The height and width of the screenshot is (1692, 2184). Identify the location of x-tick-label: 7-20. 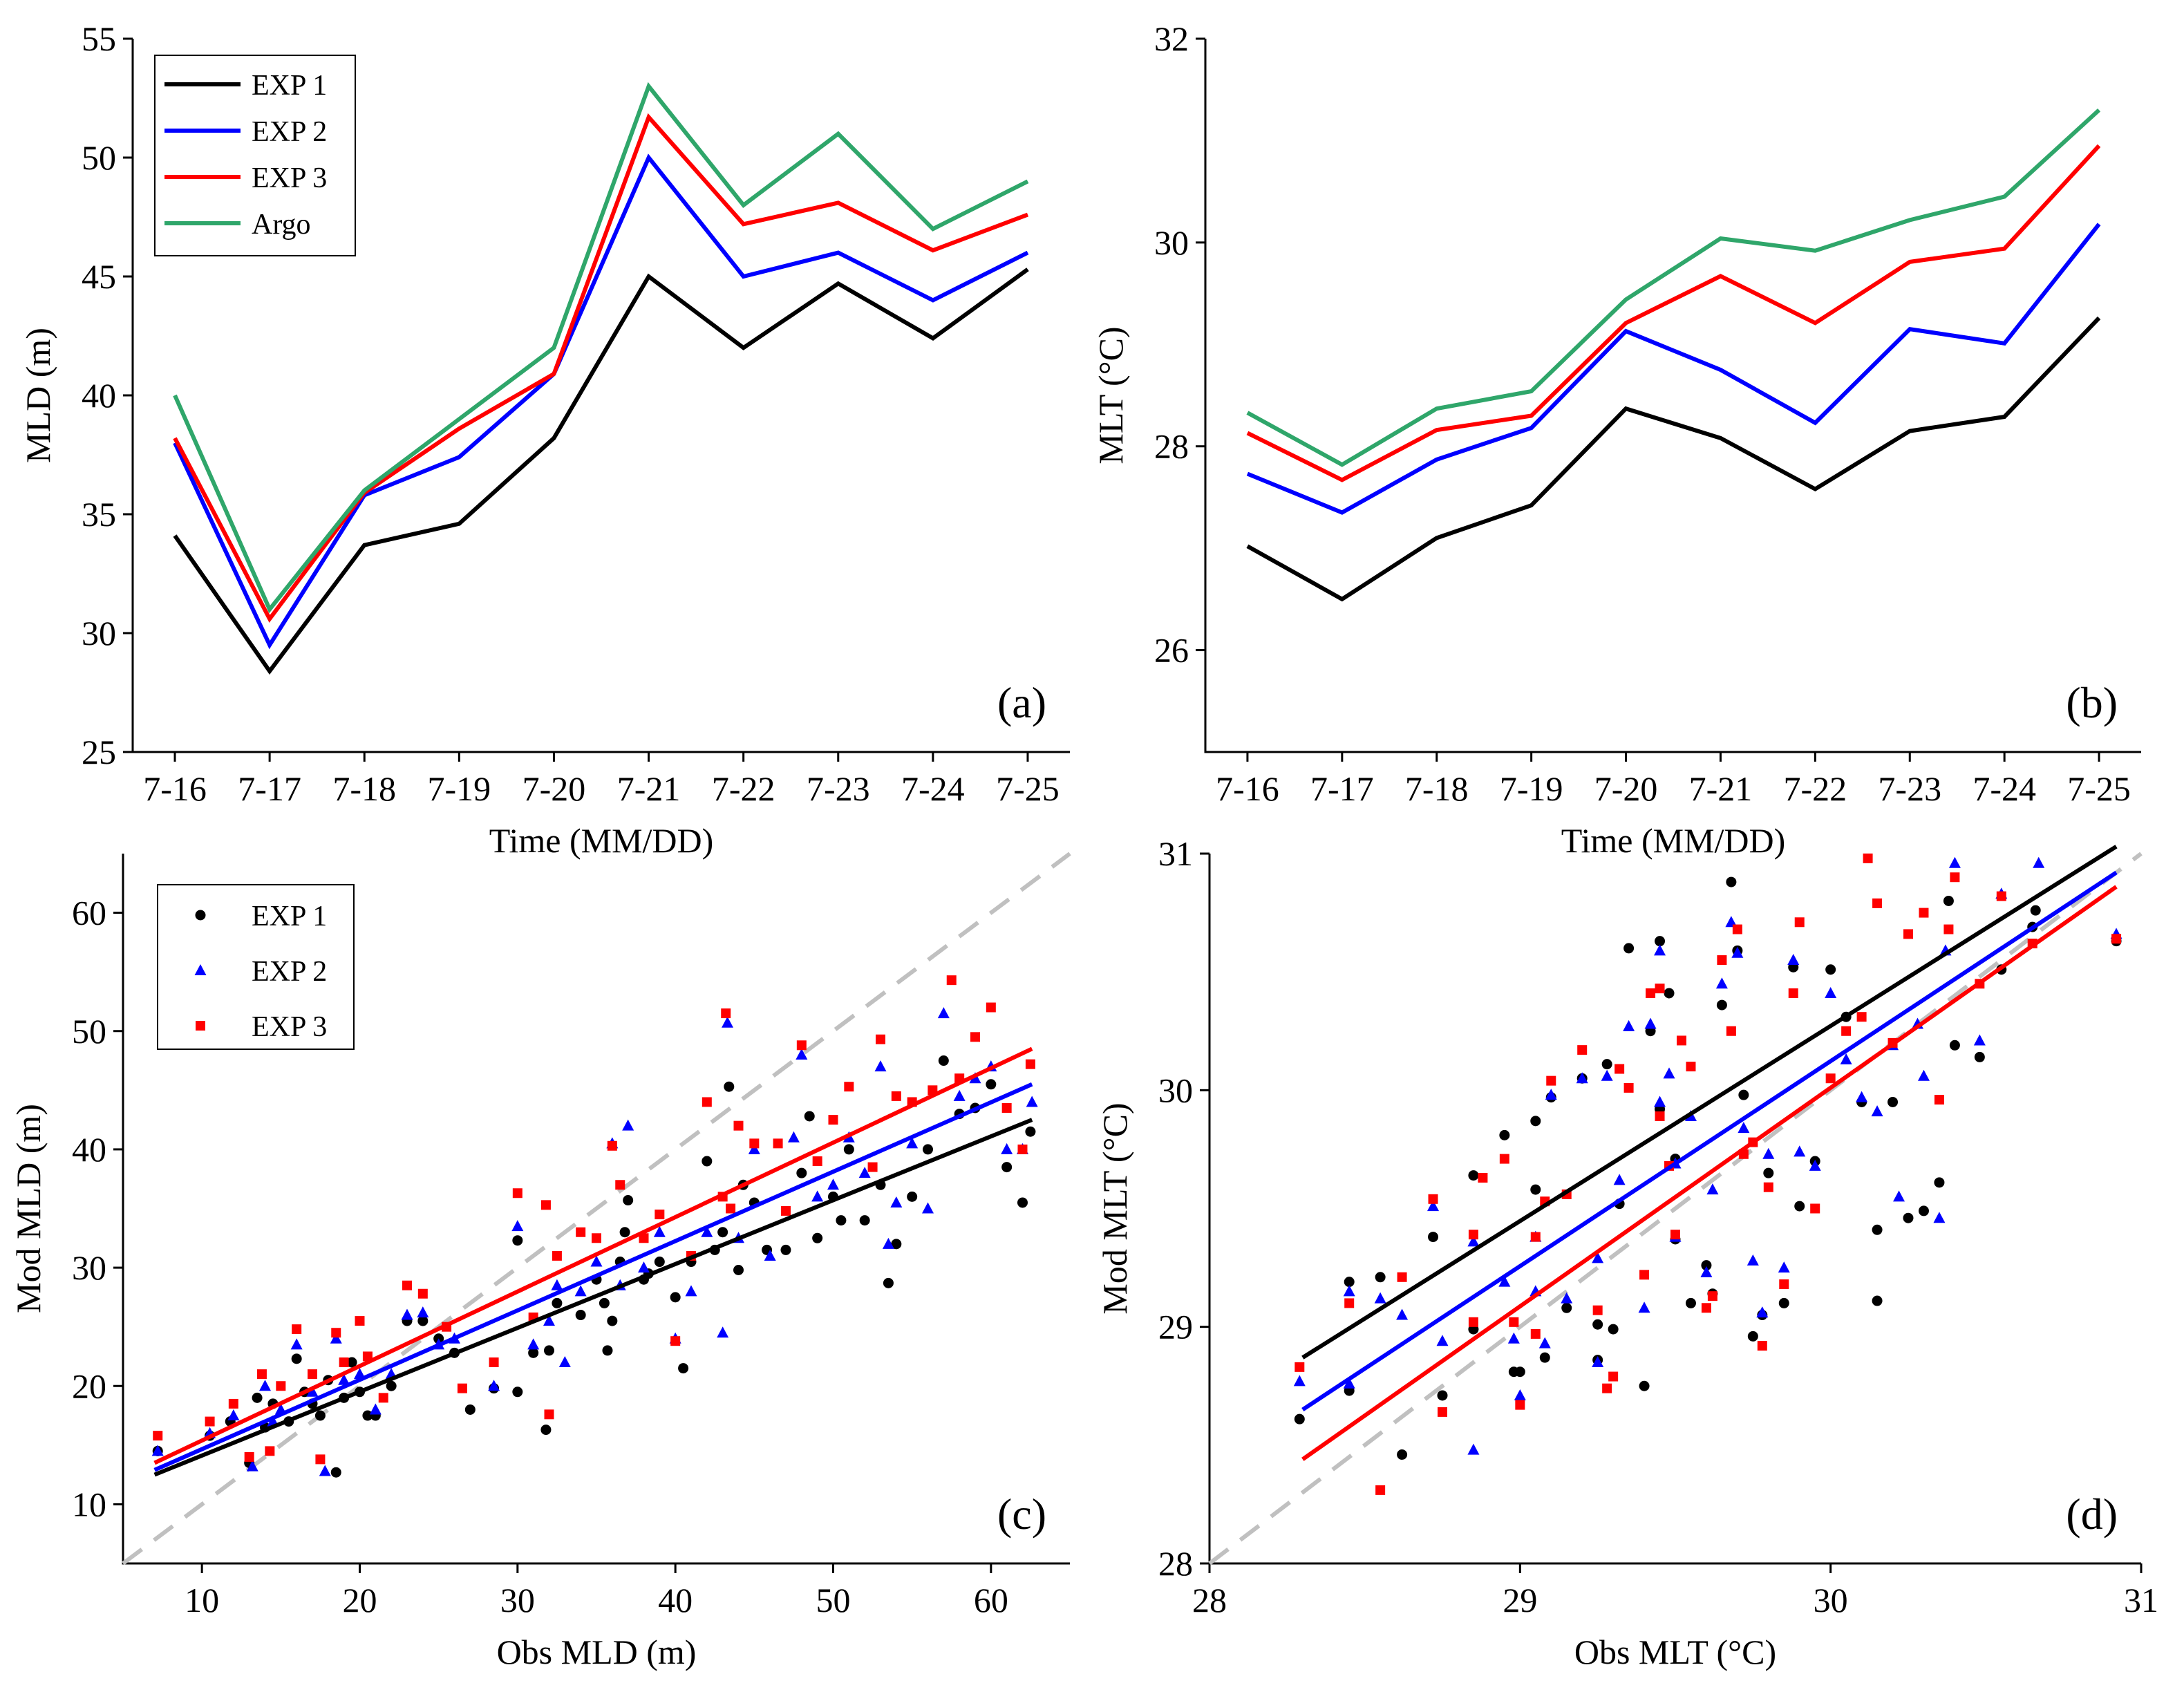
(1626, 789).